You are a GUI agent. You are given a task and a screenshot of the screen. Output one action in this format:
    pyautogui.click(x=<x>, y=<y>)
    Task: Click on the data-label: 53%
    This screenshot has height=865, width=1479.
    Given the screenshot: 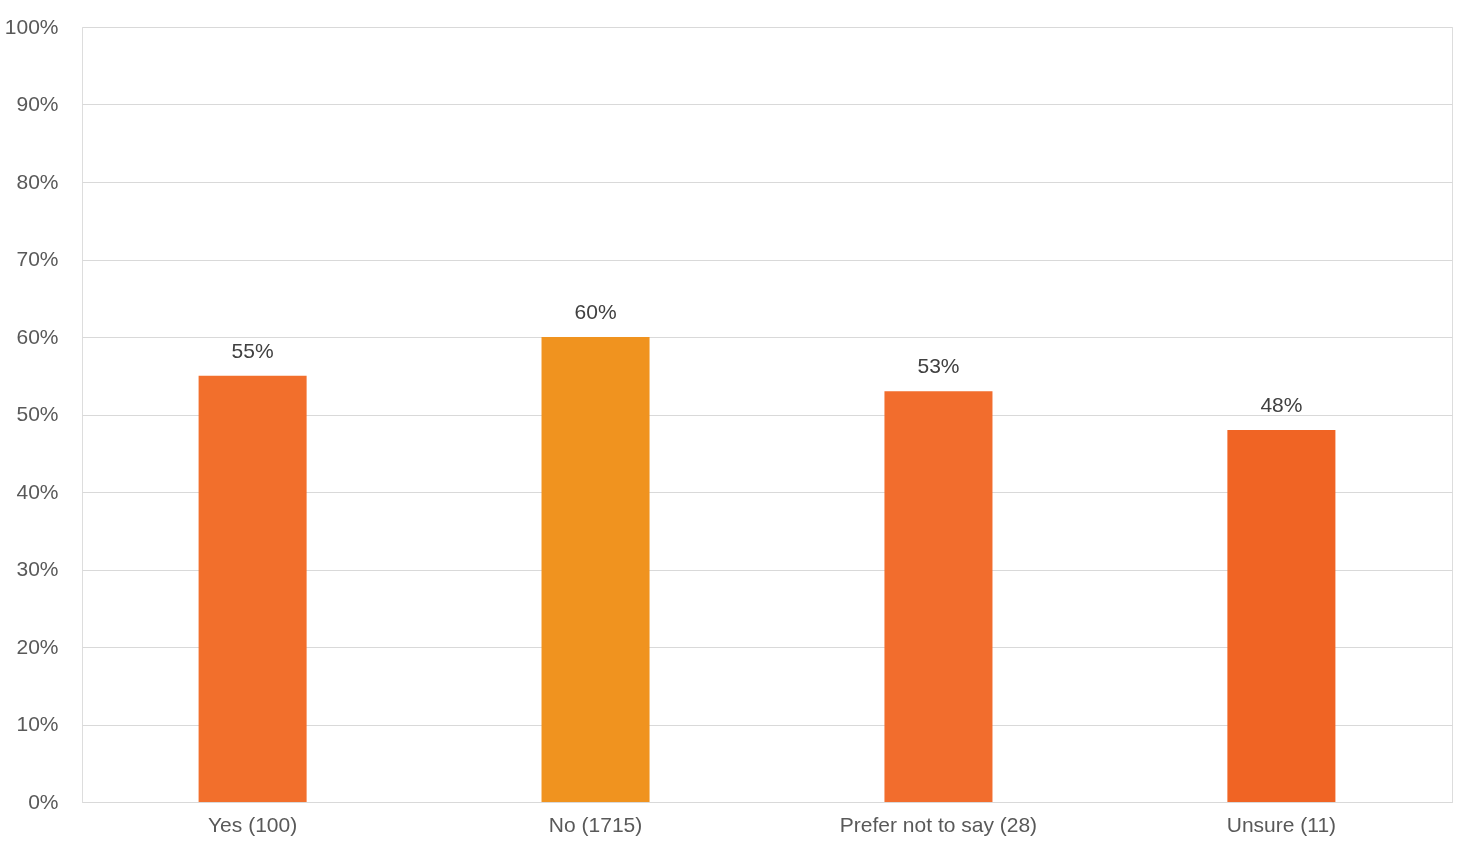 What is the action you would take?
    pyautogui.click(x=938, y=366)
    